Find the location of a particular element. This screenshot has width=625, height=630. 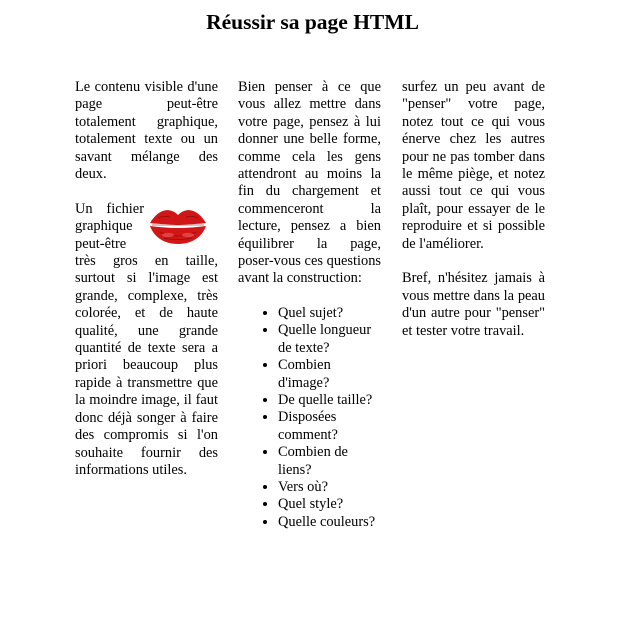

list-item: Quelle couleurs? is located at coordinates (329, 522).